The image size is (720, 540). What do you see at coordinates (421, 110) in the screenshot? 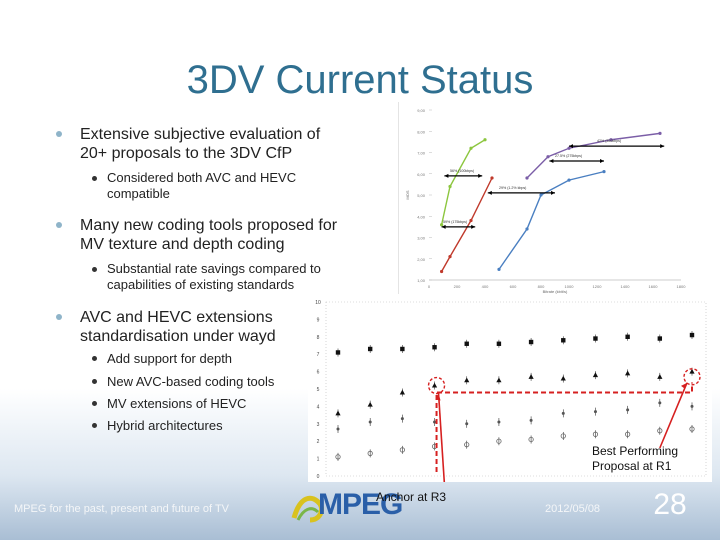
I see `y-tick-label: 9,00` at bounding box center [421, 110].